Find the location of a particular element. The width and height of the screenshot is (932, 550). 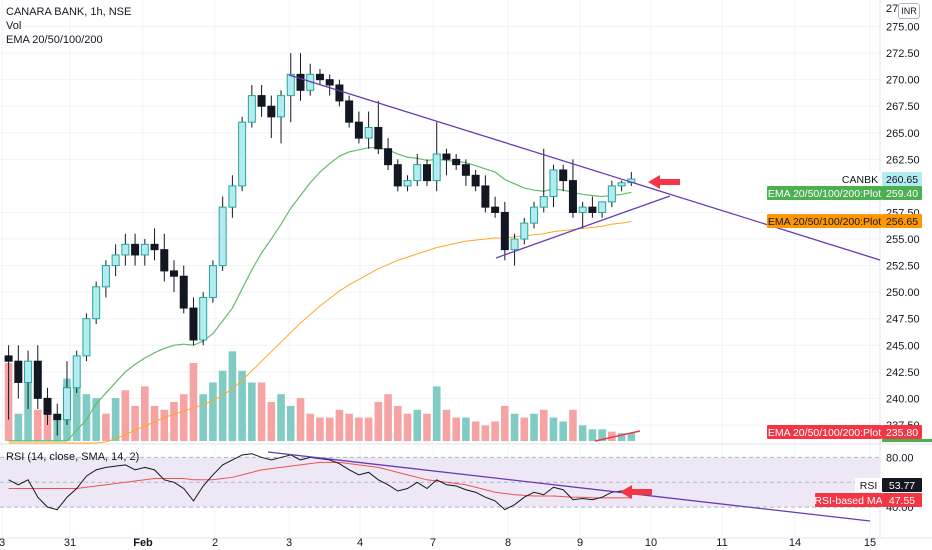

rsi-ma-value-badge: 47.55 is located at coordinates (902, 501).